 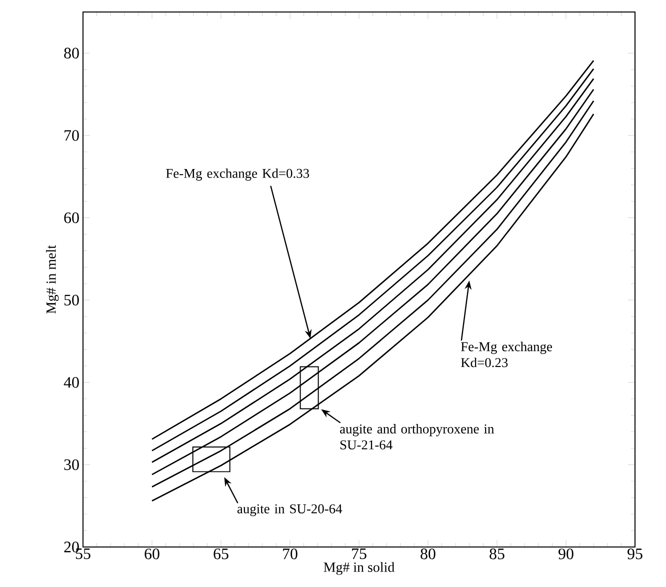 What do you see at coordinates (289, 510) in the screenshot?
I see `annotation: augite in SU-20-64` at bounding box center [289, 510].